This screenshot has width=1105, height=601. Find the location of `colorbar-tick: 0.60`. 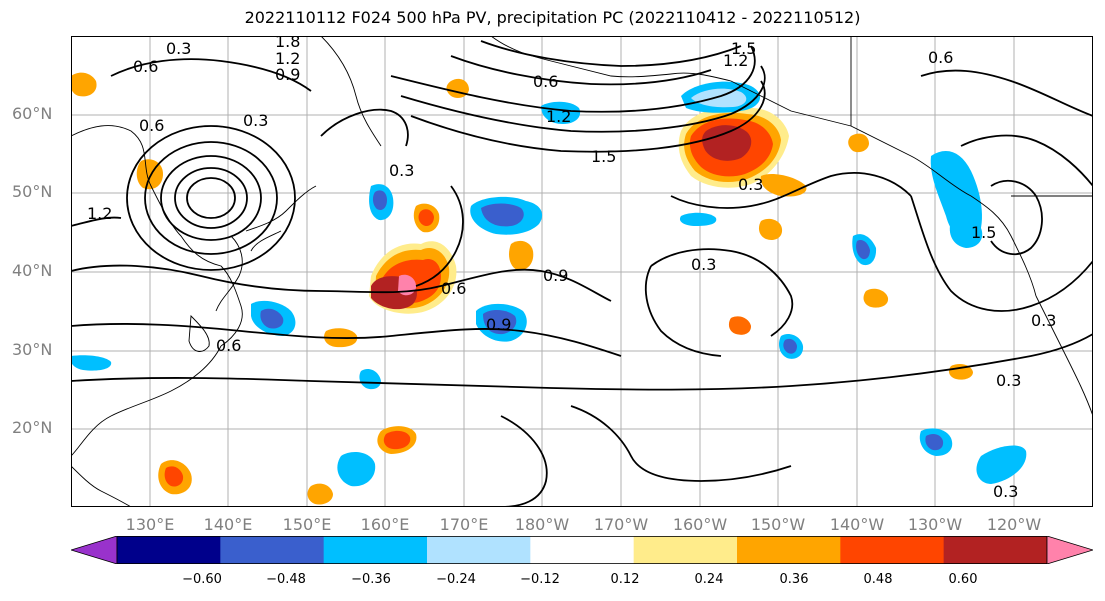

colorbar-tick: 0.60 is located at coordinates (963, 579).